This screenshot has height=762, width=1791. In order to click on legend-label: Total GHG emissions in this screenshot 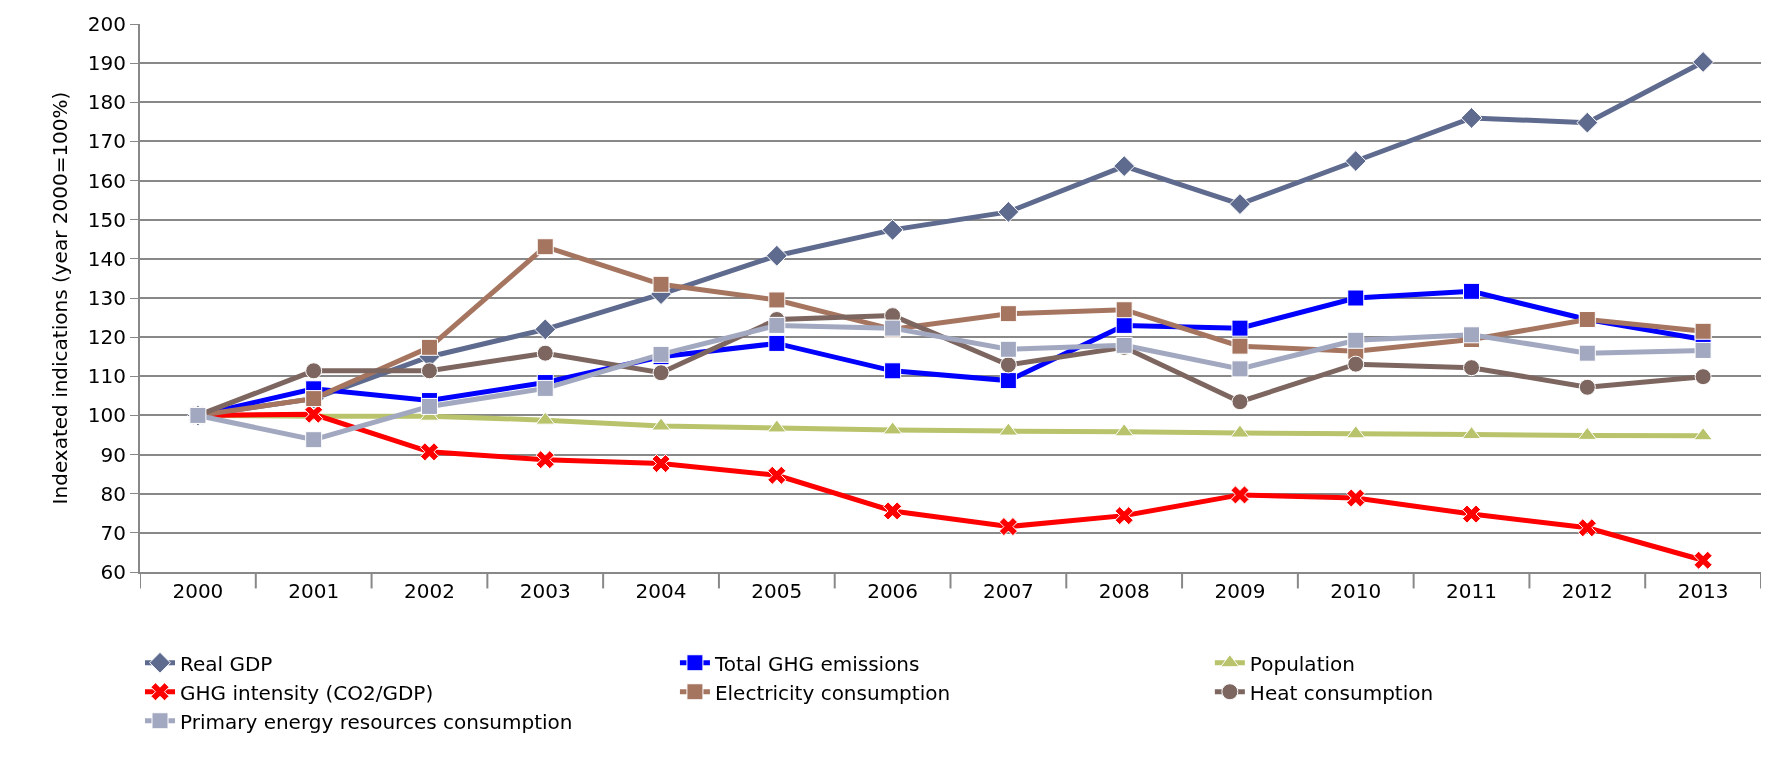, I will do `click(816, 663)`.